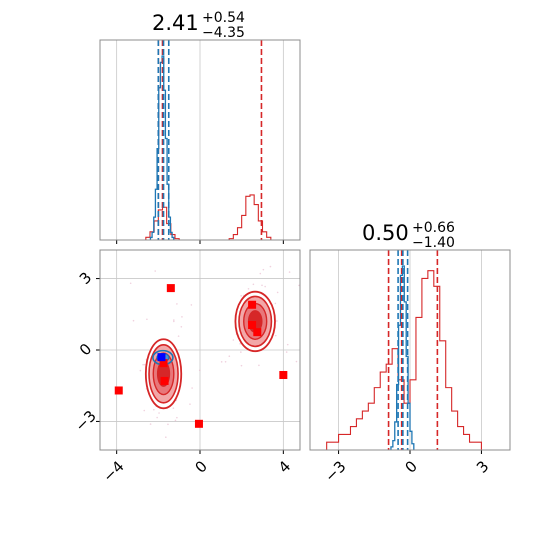  I want to click on hist2d-frame, so click(200, 350).